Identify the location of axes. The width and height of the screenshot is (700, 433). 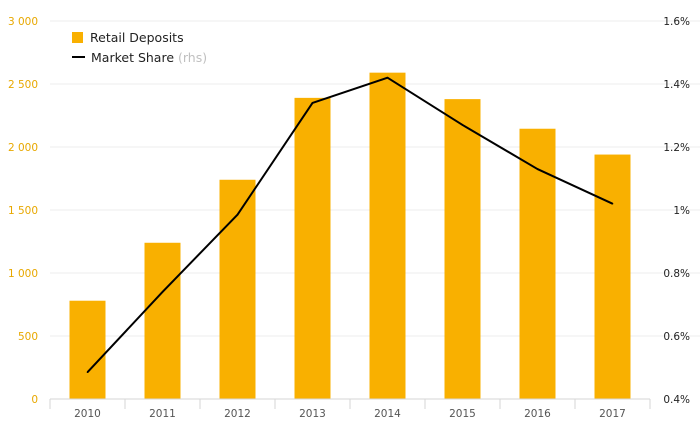
(350, 403).